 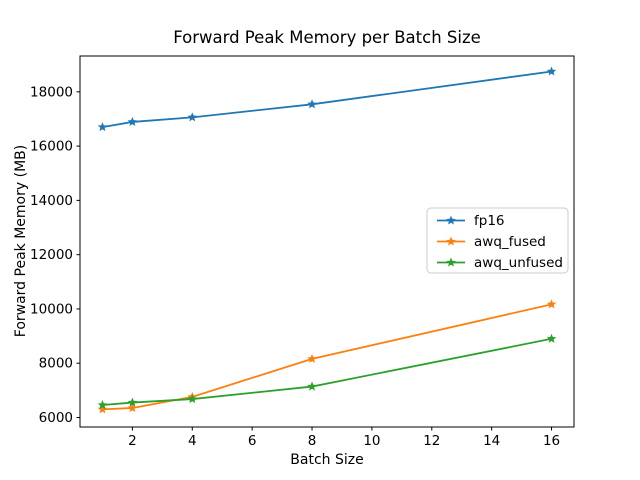 I want to click on legend-box, so click(x=497, y=240).